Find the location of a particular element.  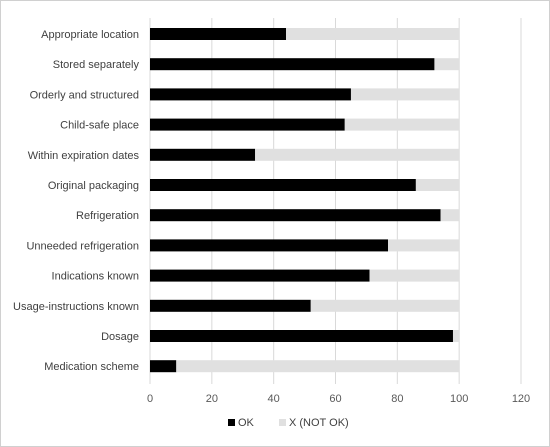

x-tick-labels: 0 20 40 60 80 100 120 is located at coordinates (338, 399).